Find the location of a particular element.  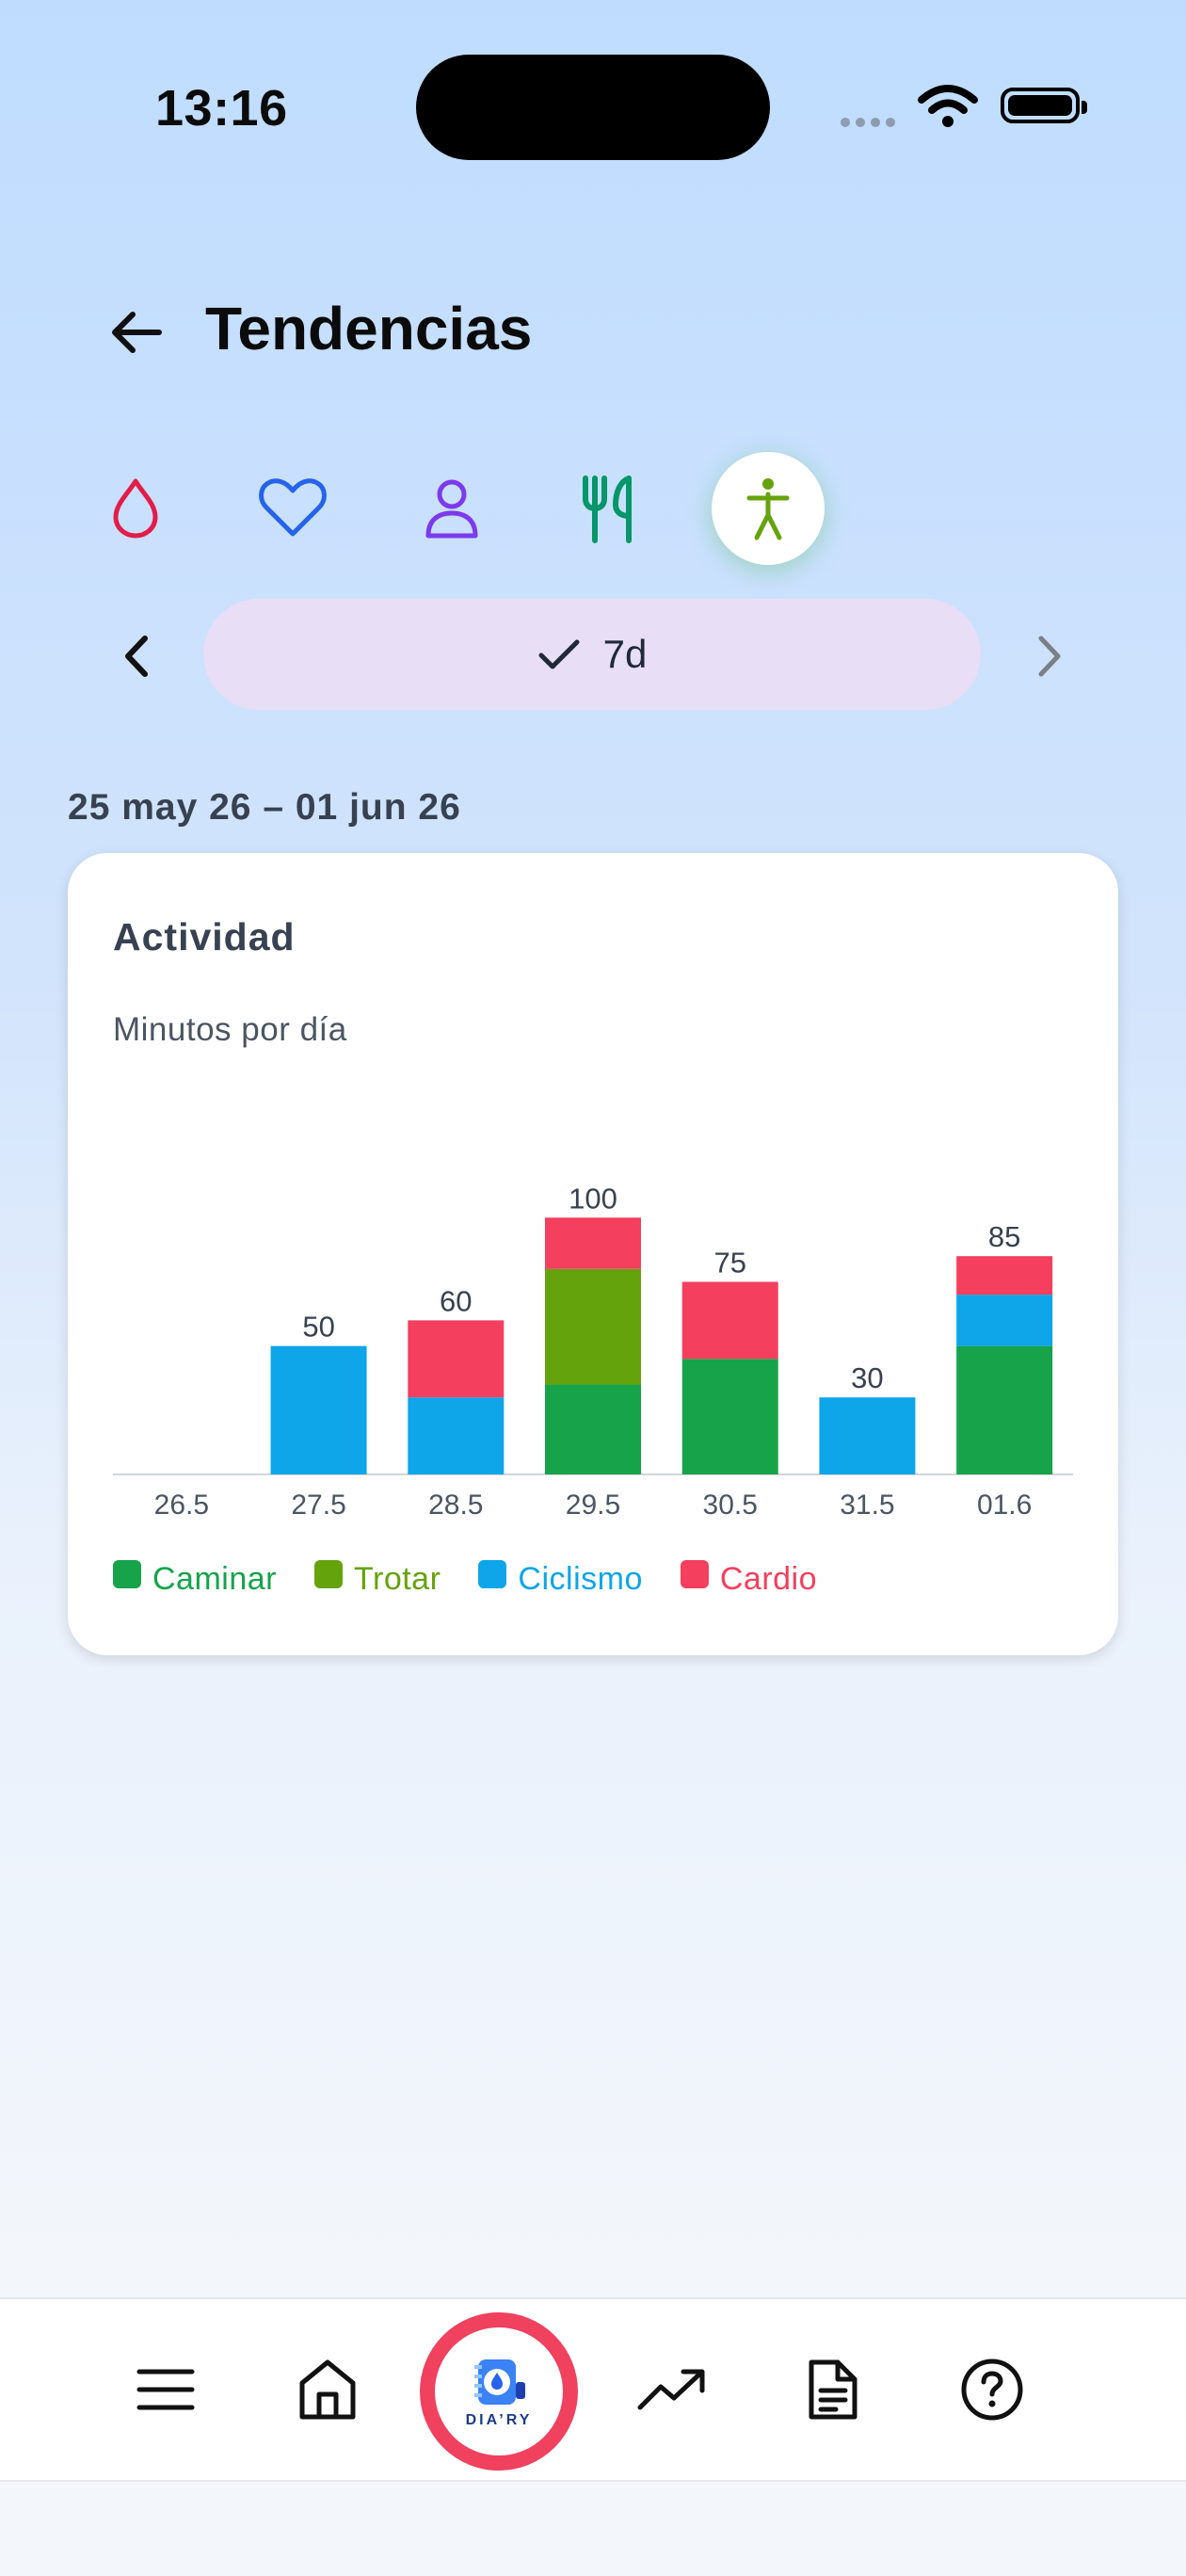

x-tick-label: 31.5 is located at coordinates (867, 1505).